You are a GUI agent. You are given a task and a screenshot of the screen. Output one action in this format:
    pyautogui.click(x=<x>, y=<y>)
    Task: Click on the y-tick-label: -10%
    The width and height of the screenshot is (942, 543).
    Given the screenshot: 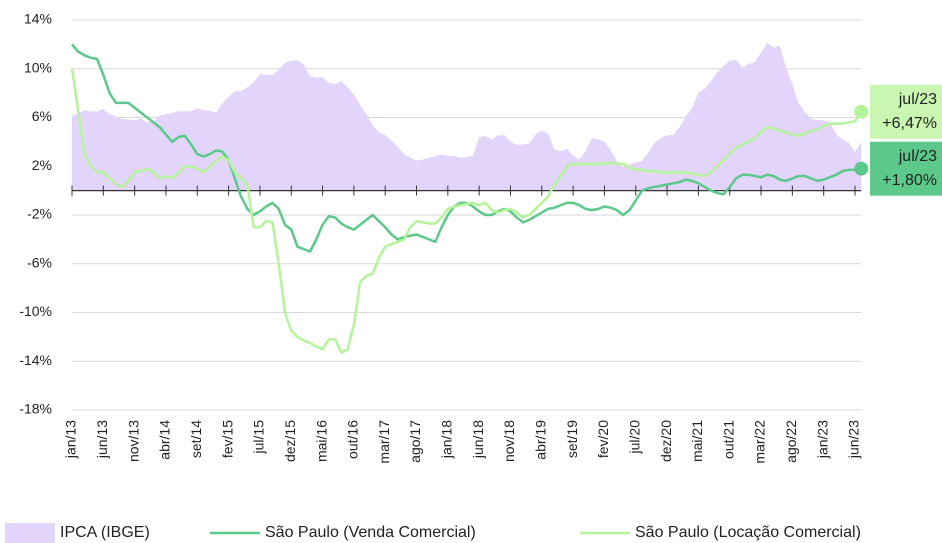 What is the action you would take?
    pyautogui.click(x=35, y=311)
    